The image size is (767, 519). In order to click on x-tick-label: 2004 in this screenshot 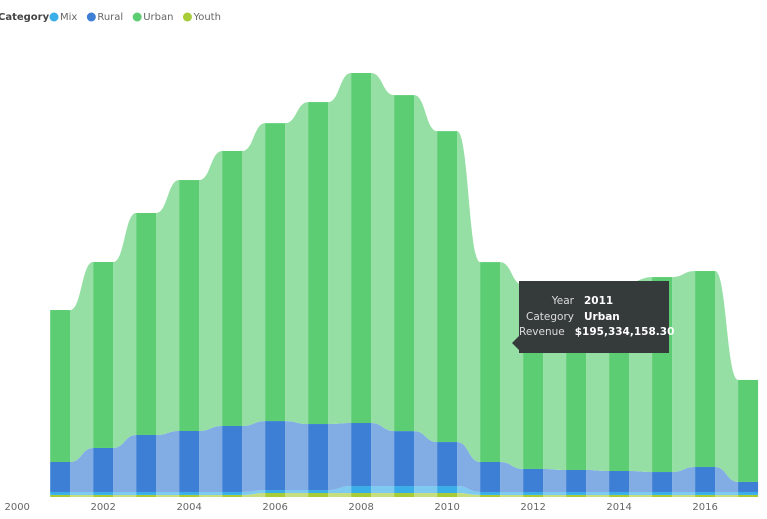, I will do `click(188, 507)`.